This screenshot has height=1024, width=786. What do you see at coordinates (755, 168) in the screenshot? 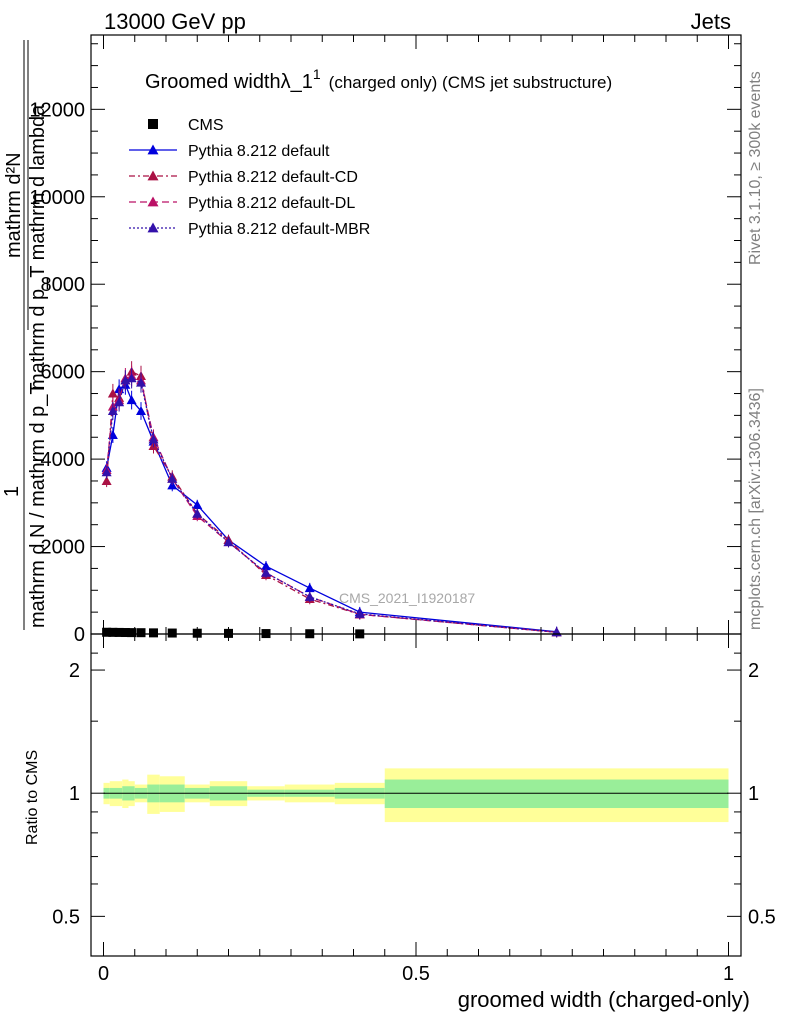
I see `rivet-side-label: Rivet 3.1.10, ≥ 300k events` at bounding box center [755, 168].